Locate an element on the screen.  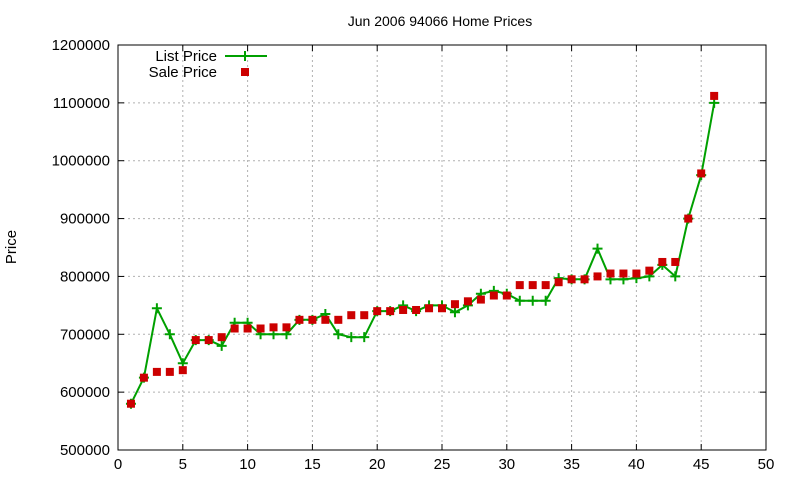
y-tick-label: 1100000 is located at coordinates (81, 103).